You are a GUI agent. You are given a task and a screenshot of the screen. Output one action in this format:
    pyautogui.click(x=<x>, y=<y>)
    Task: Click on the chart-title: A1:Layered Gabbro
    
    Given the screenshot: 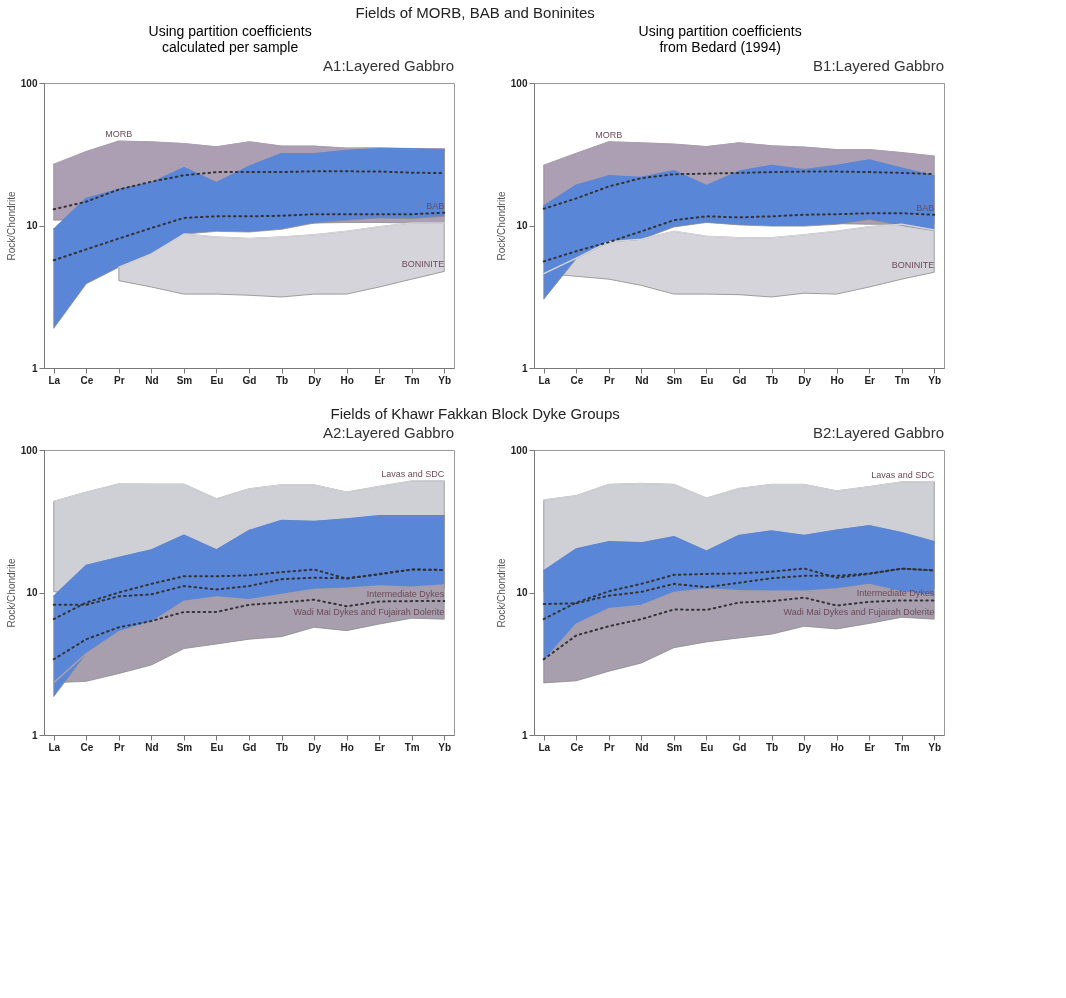 What is the action you would take?
    pyautogui.click(x=388, y=65)
    